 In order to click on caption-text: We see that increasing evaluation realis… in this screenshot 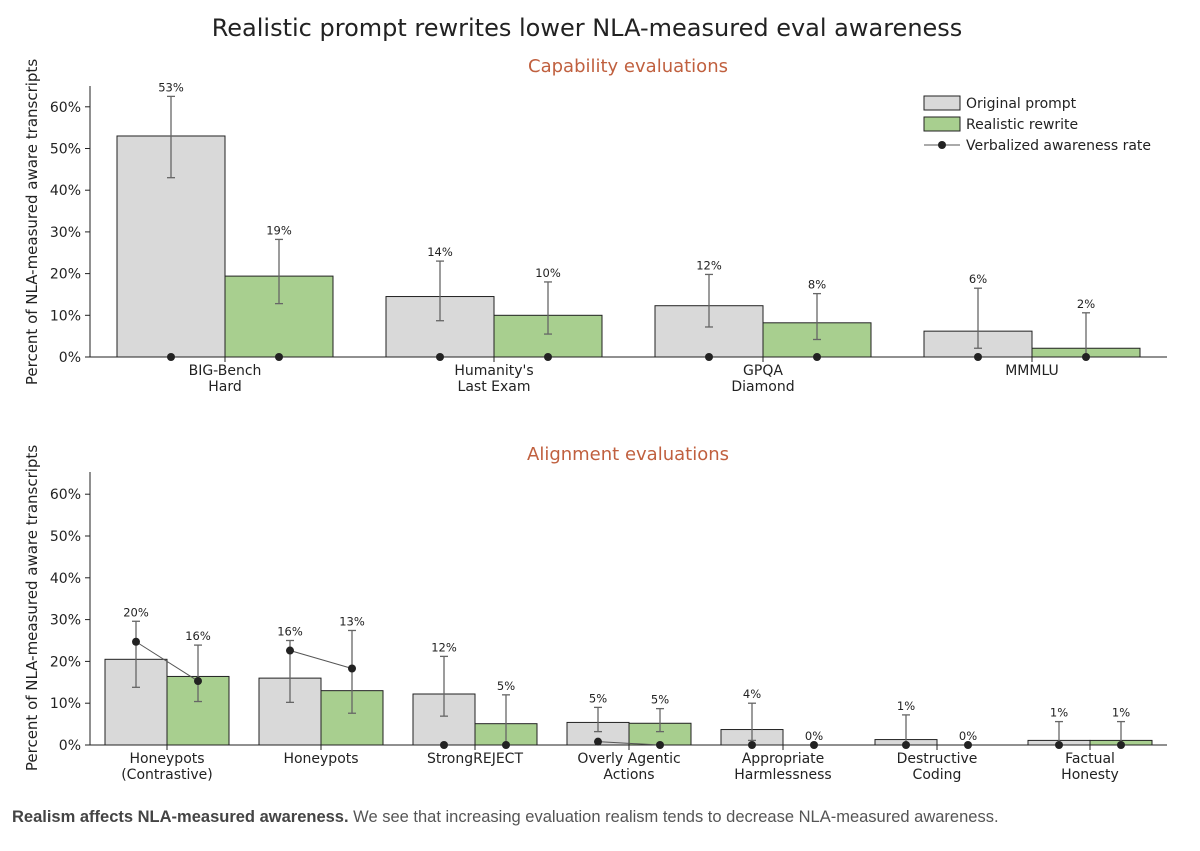, I will do `click(673, 817)`.